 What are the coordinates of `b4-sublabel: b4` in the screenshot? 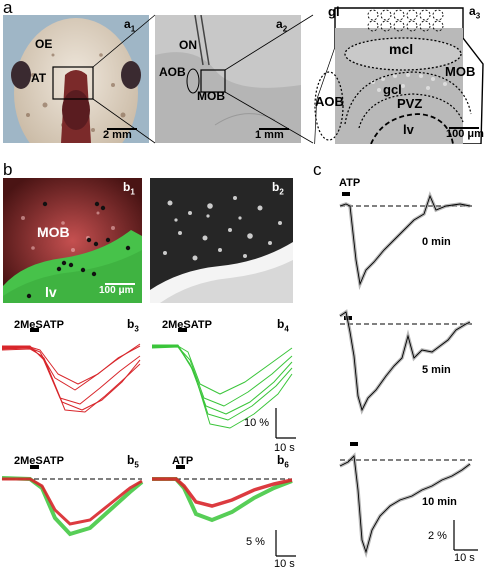 It's located at (283, 325).